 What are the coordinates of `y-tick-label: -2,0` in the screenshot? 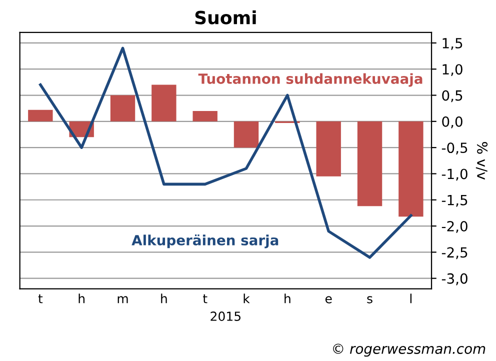 It's located at (455, 227).